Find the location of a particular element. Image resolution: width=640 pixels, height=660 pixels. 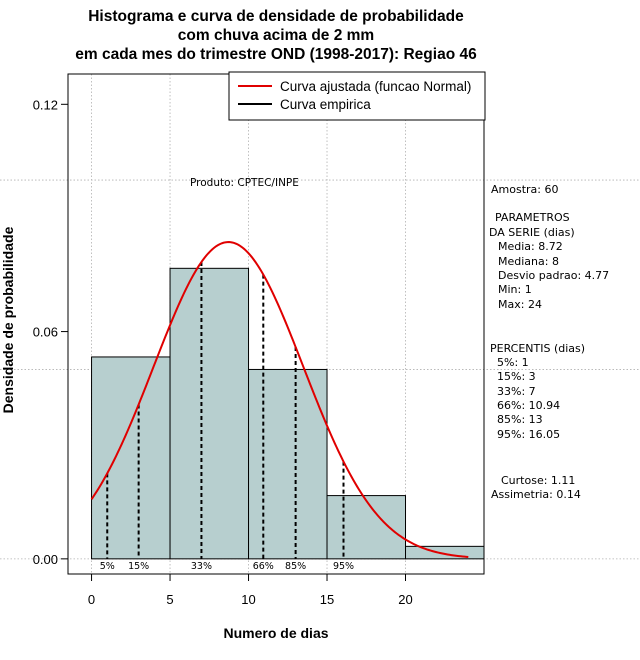

skewness: Assimetria: 0.14 is located at coordinates (536, 494).